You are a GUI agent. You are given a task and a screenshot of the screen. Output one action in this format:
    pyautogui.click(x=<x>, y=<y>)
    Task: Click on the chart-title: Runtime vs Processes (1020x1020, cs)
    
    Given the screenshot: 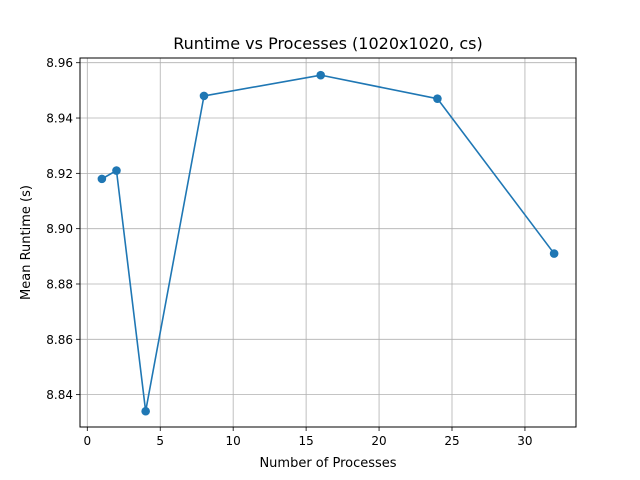 What is the action you would take?
    pyautogui.click(x=327, y=43)
    